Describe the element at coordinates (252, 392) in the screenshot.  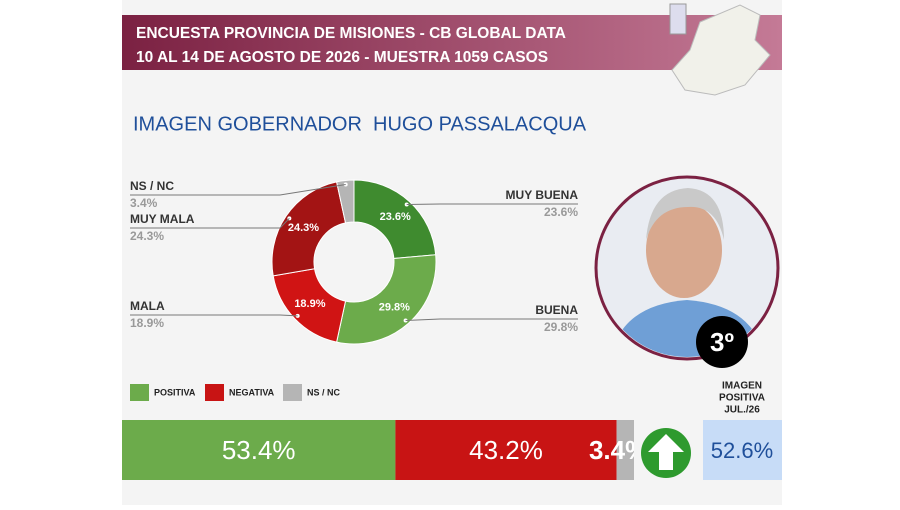
I see `legend-label: NEGATIVA` at that location.